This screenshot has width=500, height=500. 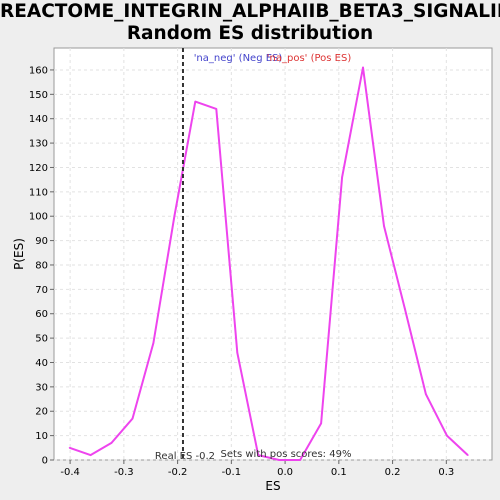 I want to click on y-tick-label: 0, so click(x=45, y=461).